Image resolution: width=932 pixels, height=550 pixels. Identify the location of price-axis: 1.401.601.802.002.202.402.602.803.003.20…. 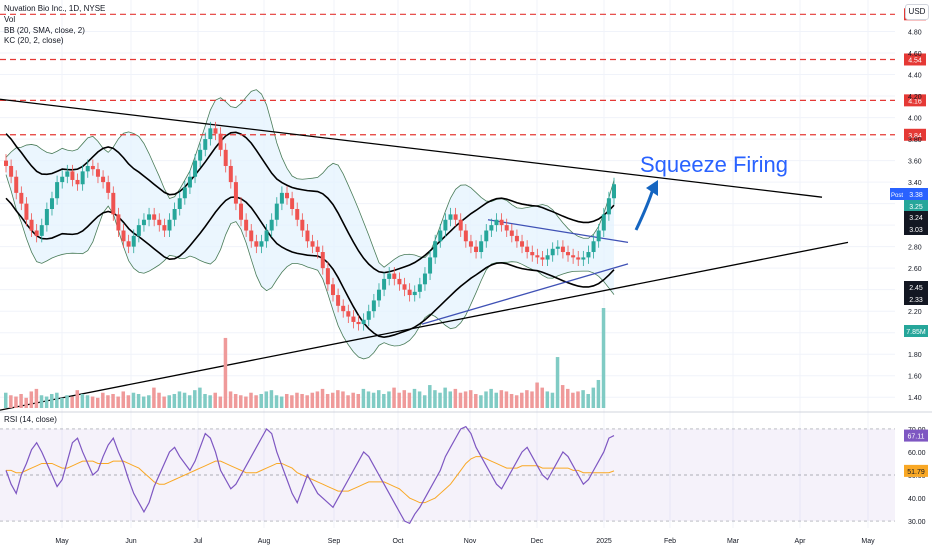
(909, 216).